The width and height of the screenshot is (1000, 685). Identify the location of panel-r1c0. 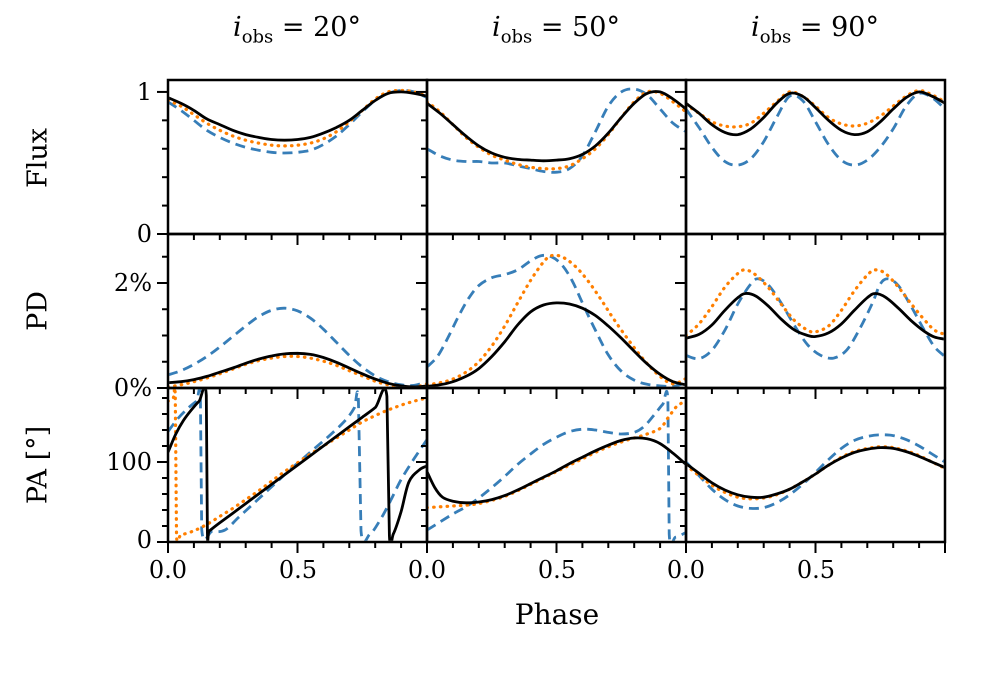
(293, 315).